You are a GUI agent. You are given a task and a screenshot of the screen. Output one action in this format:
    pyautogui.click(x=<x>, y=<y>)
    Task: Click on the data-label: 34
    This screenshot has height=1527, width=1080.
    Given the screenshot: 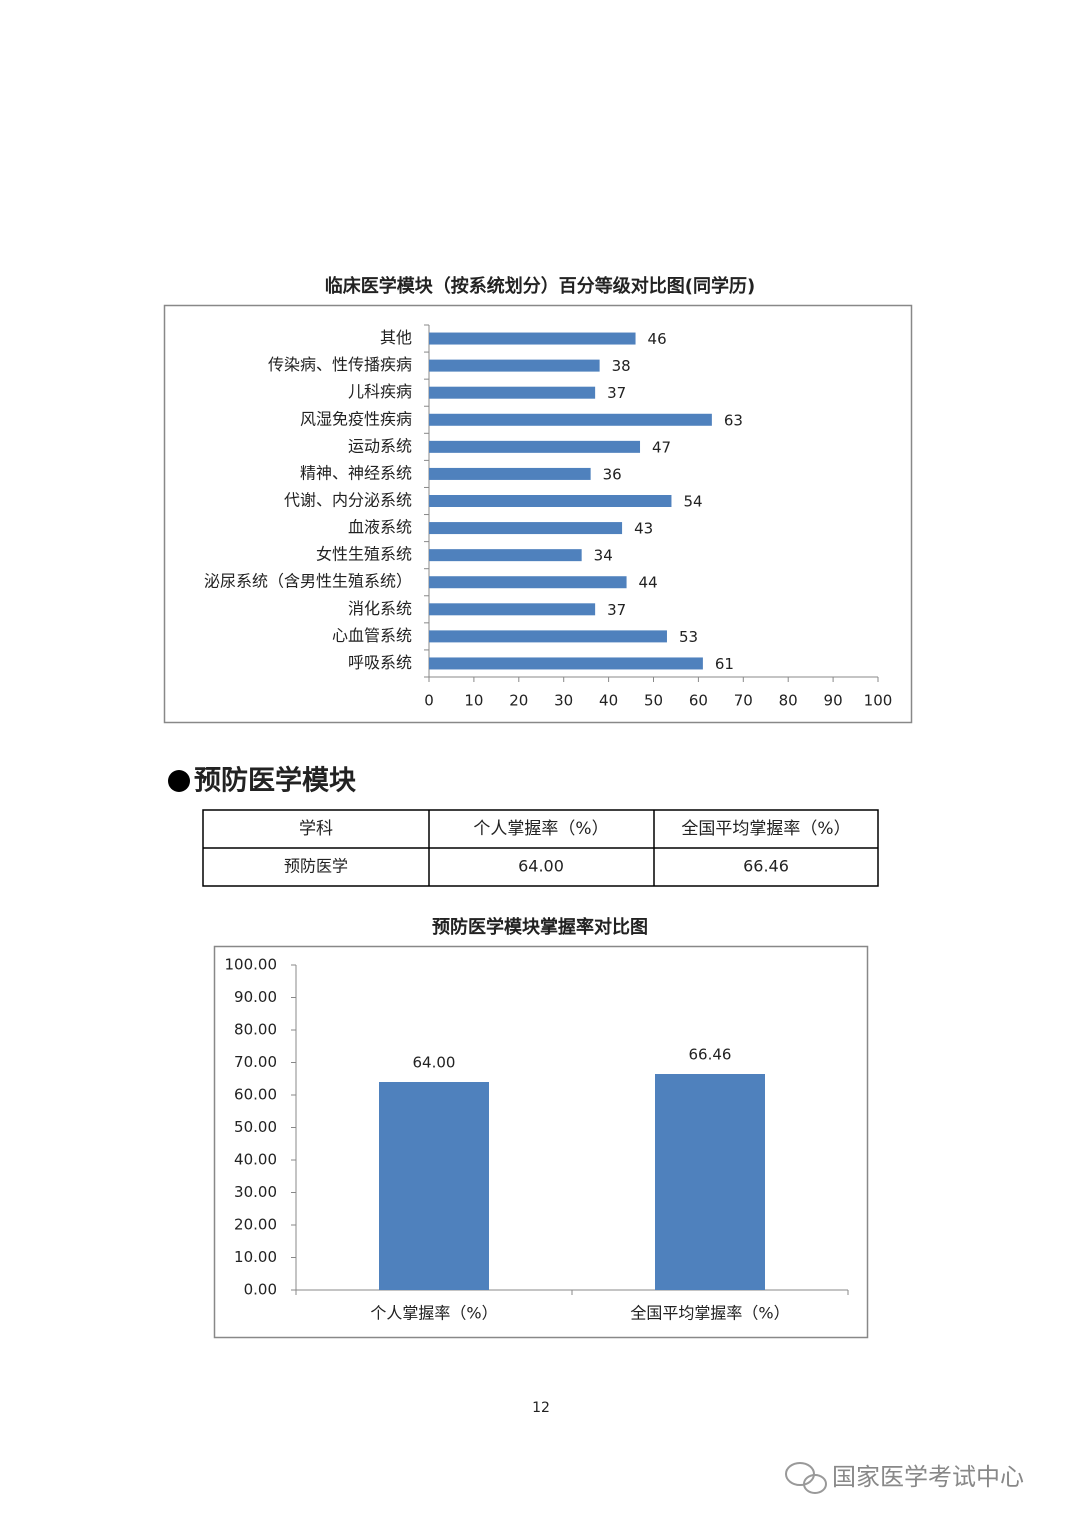 What is the action you would take?
    pyautogui.click(x=603, y=556)
    